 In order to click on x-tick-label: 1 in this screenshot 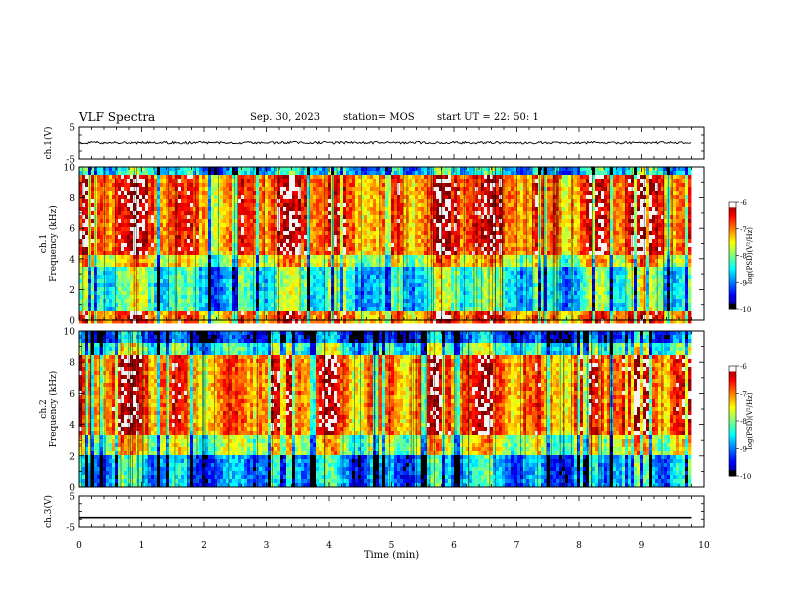, I will do `click(142, 546)`.